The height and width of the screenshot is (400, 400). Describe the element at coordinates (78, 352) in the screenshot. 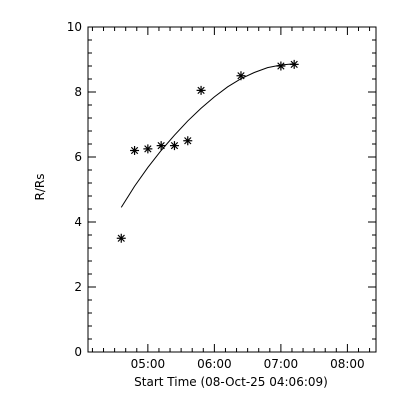

I see `y-tick-label: 0` at that location.